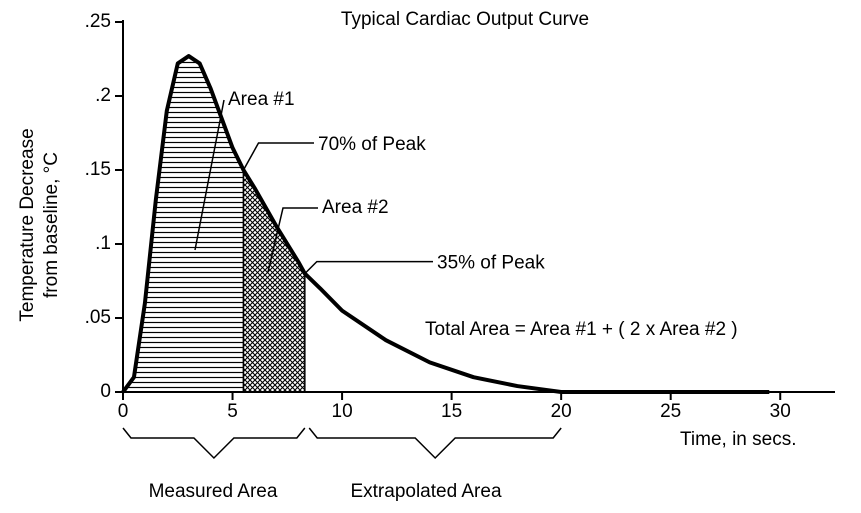 The width and height of the screenshot is (861, 513). What do you see at coordinates (372, 144) in the screenshot?
I see `callout-label: 70% of Peak` at bounding box center [372, 144].